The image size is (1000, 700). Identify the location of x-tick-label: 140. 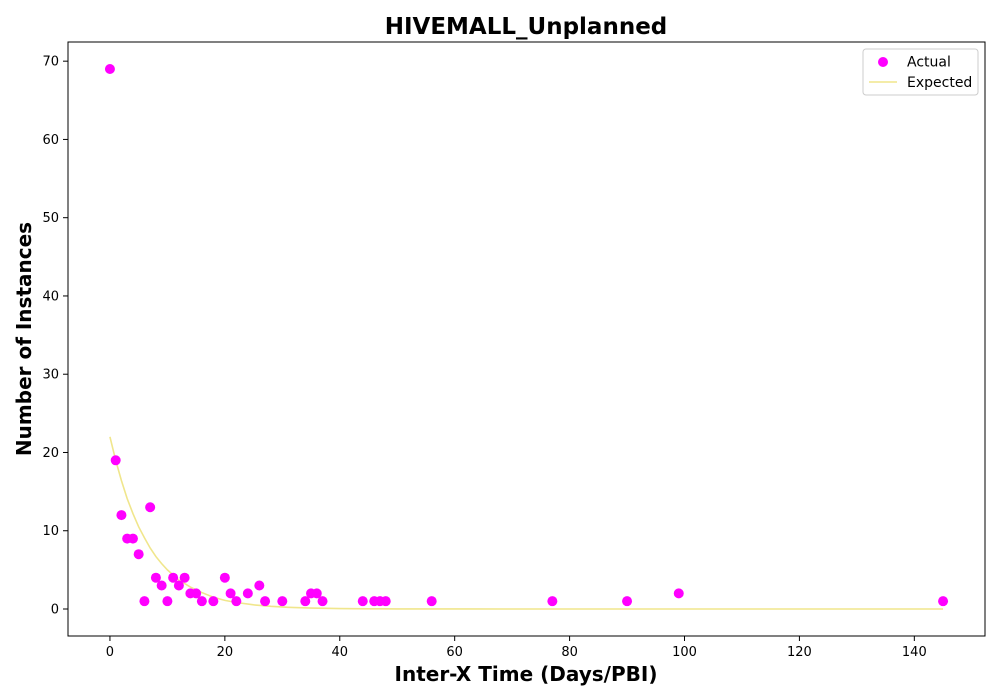
(914, 652).